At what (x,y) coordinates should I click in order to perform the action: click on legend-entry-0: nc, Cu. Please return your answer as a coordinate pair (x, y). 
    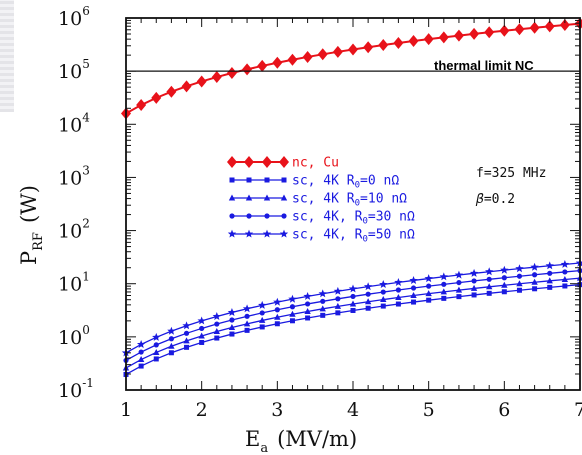
    Looking at the image, I should click on (283, 163).